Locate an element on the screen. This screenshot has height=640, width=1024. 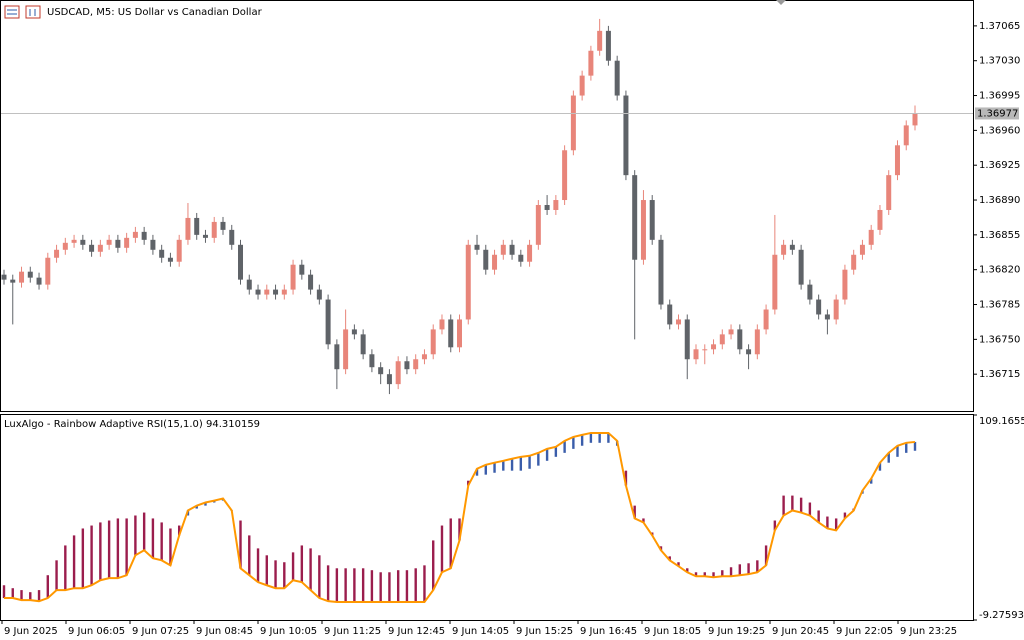
y-tick-label: 1.36960 is located at coordinates (999, 130).